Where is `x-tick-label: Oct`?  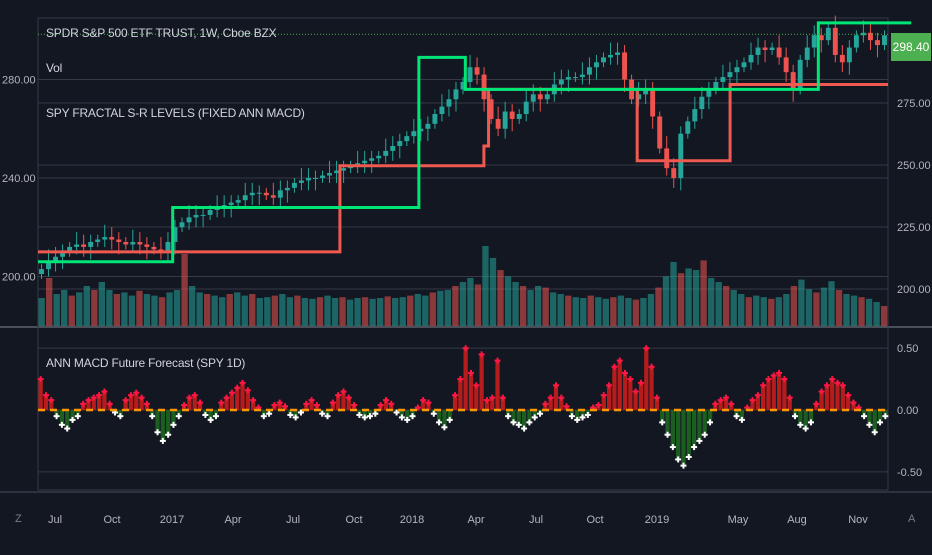
x-tick-label: Oct is located at coordinates (353, 520).